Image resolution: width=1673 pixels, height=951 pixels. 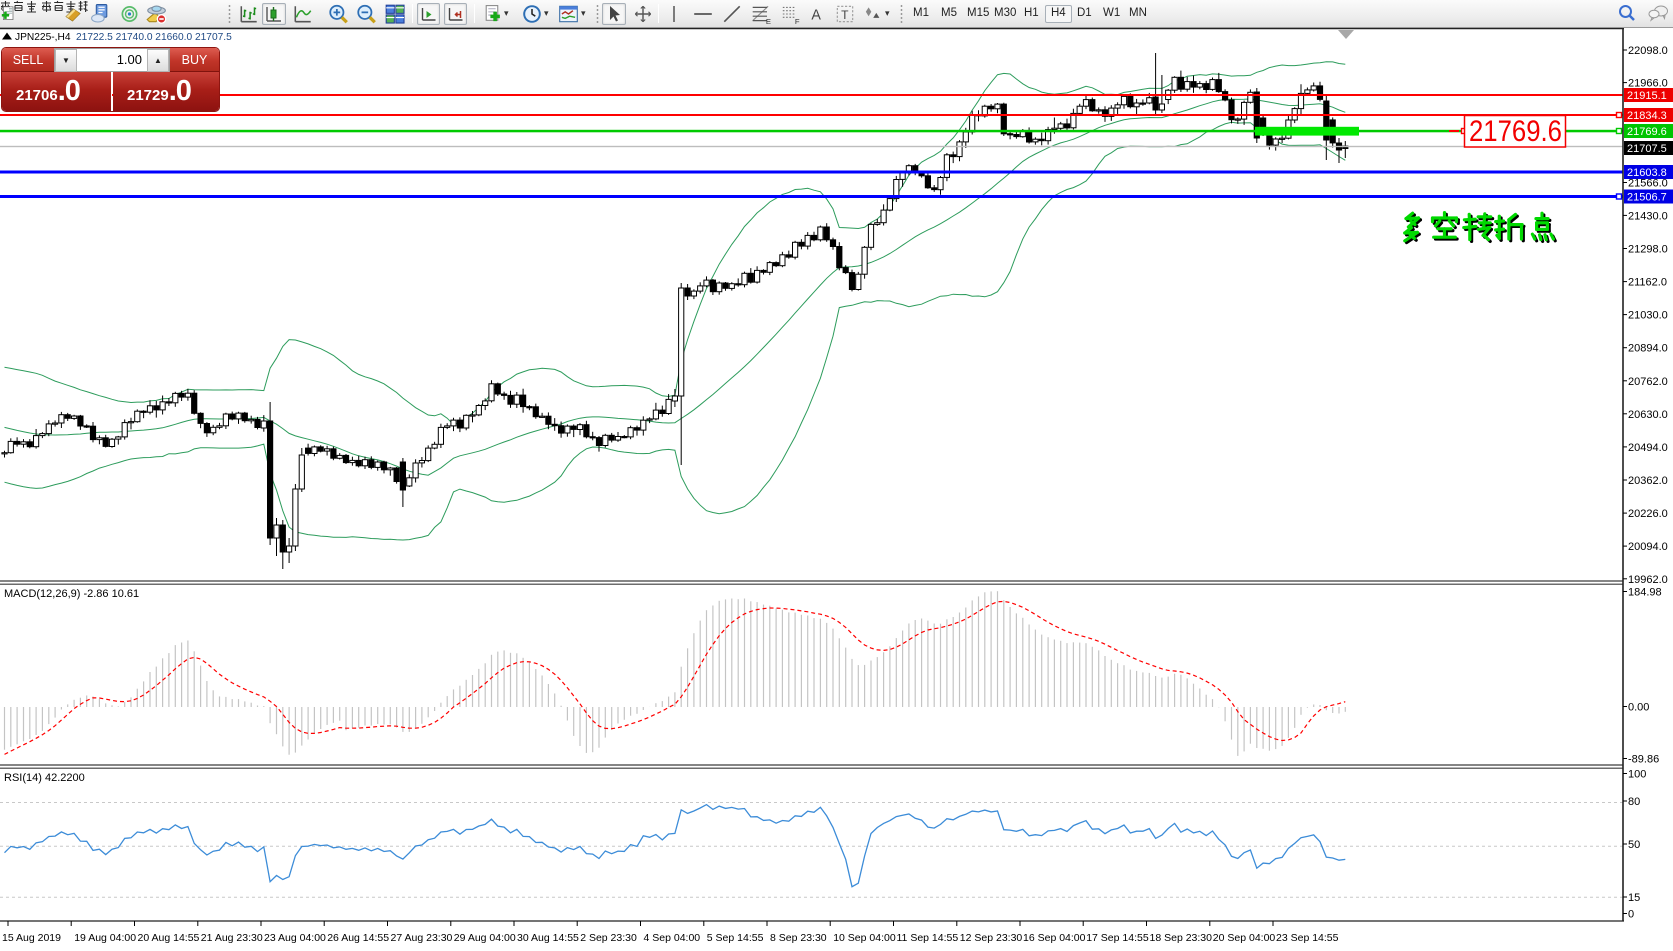 What do you see at coordinates (864, 938) in the screenshot?
I see `svg-text: 10 Sep 04:00` at bounding box center [864, 938].